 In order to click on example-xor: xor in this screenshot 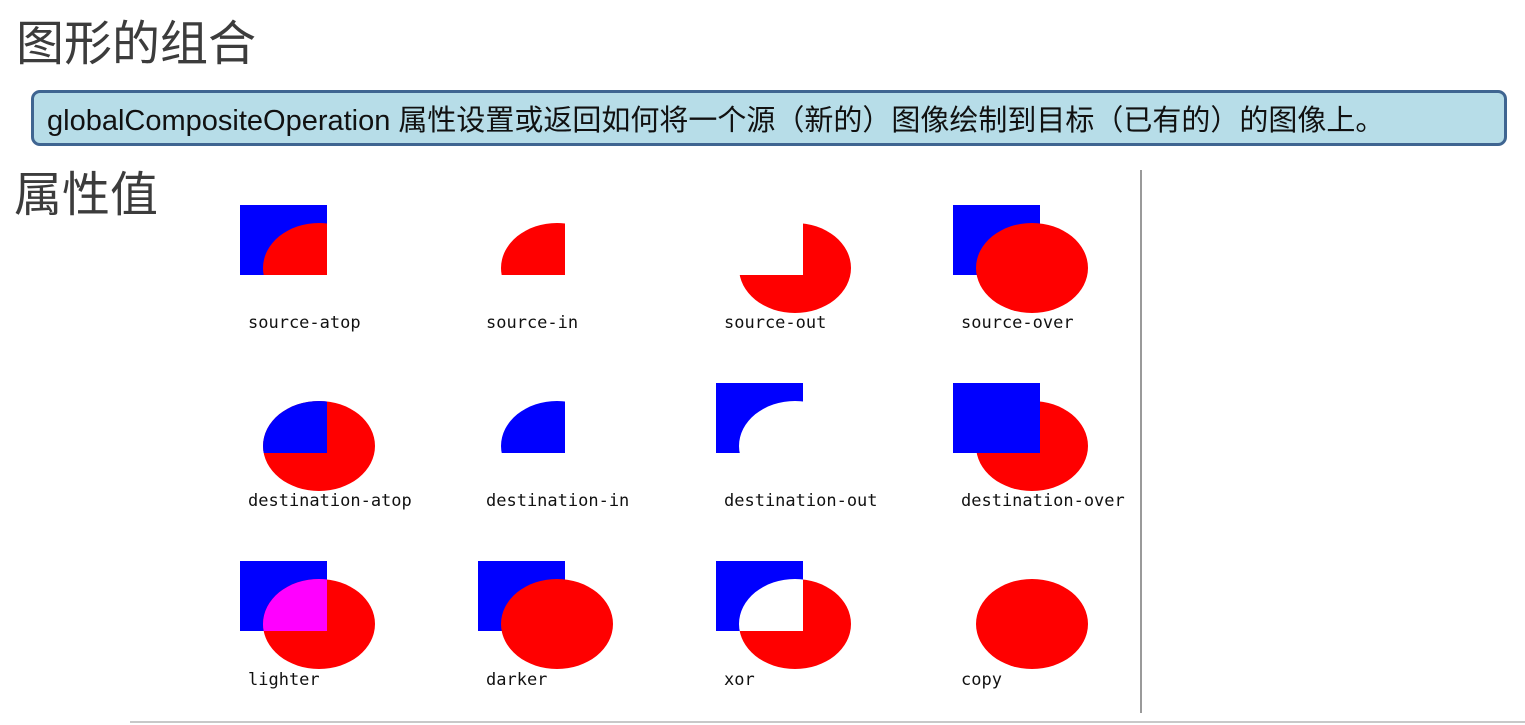, I will do `click(826, 442)`.